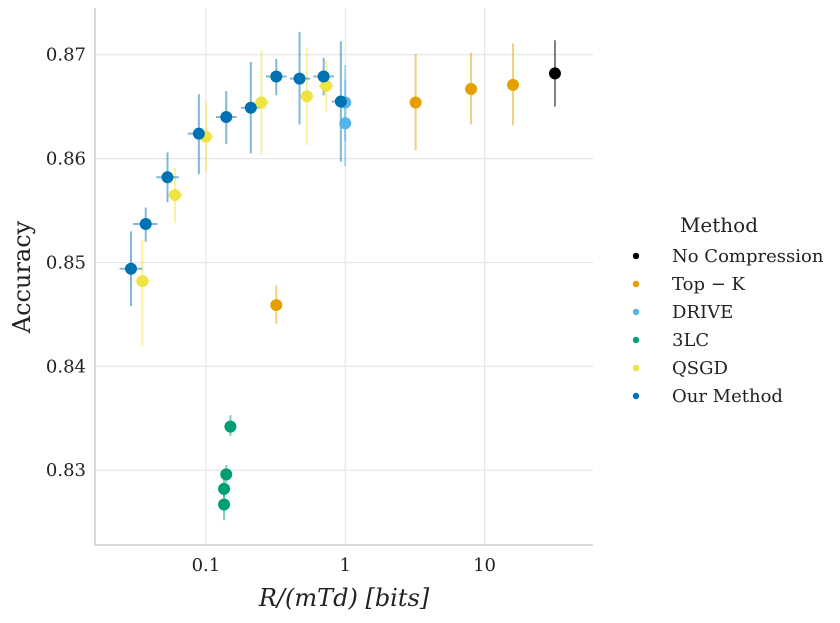 This screenshot has height=623, width=840. What do you see at coordinates (636, 312) in the screenshot?
I see `legend-marker-drive` at bounding box center [636, 312].